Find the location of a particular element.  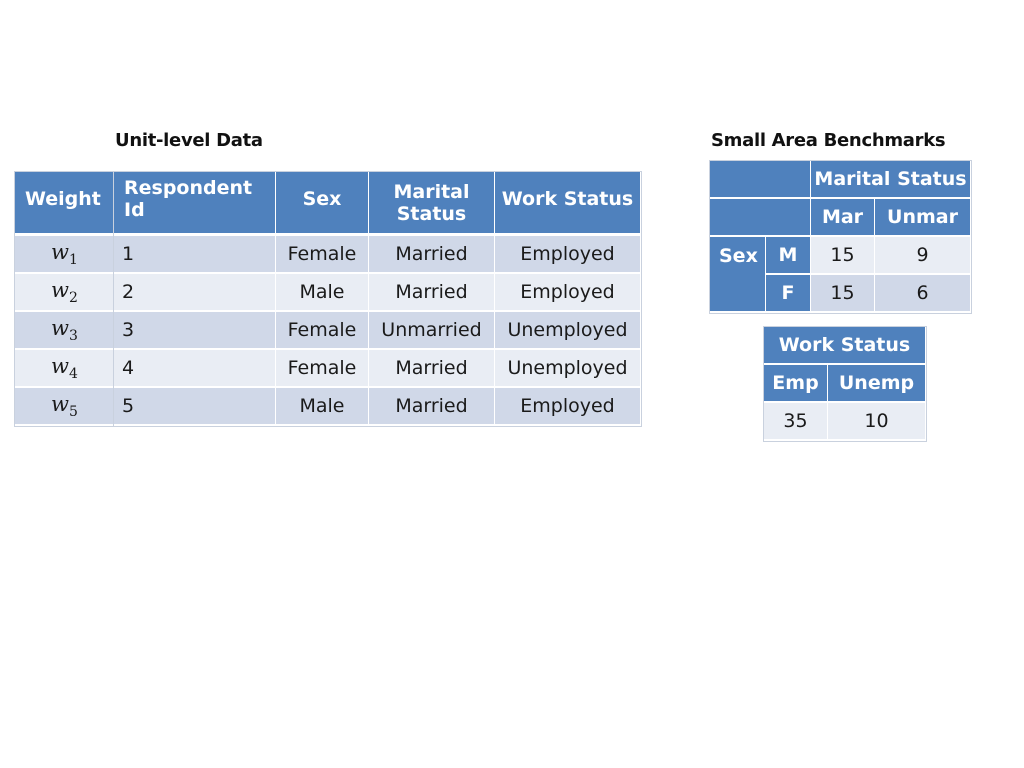

female-unmar-cell: 6 is located at coordinates (923, 294).